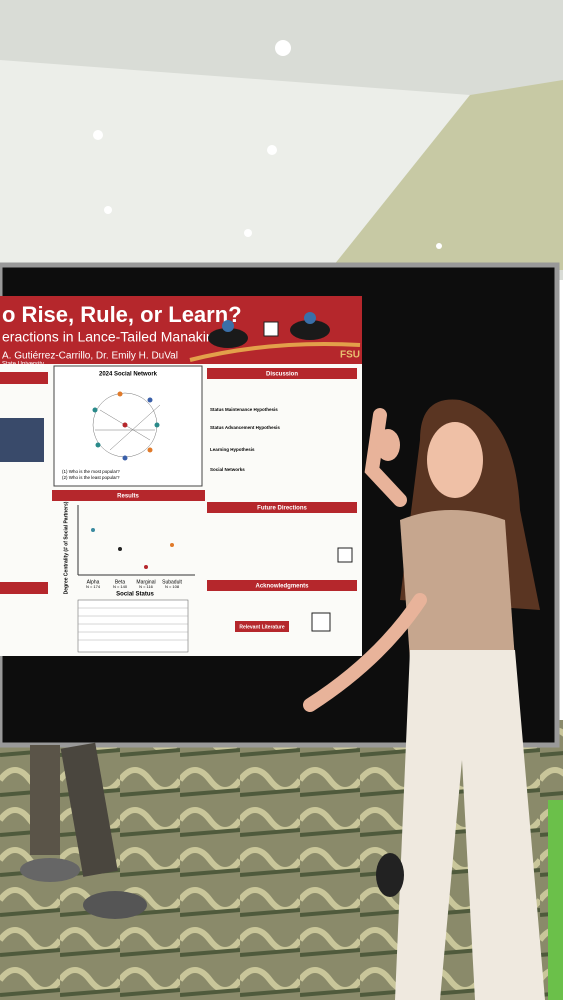 The width and height of the screenshot is (563, 1000). I want to click on hypothesis: Social Networks, so click(227, 469).